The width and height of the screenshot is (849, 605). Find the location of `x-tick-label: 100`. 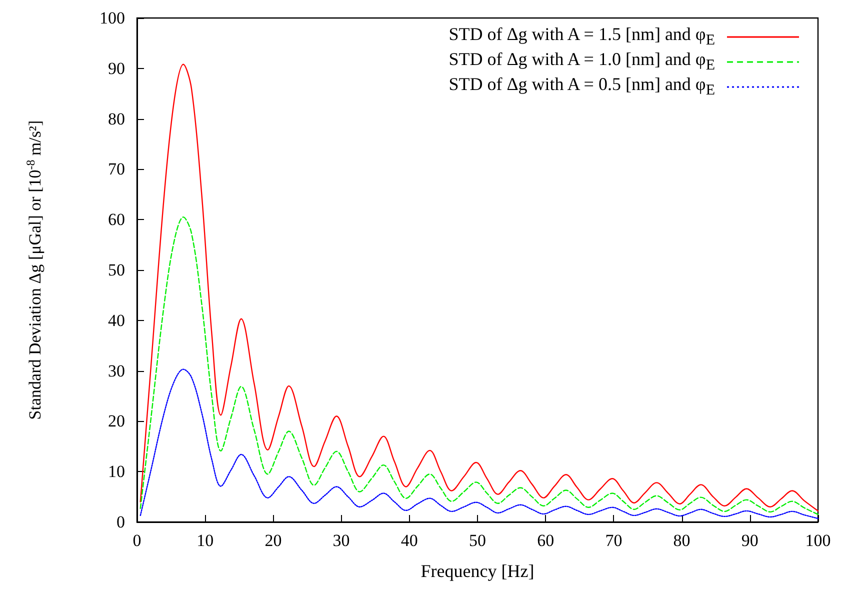

x-tick-label: 100 is located at coordinates (818, 540).